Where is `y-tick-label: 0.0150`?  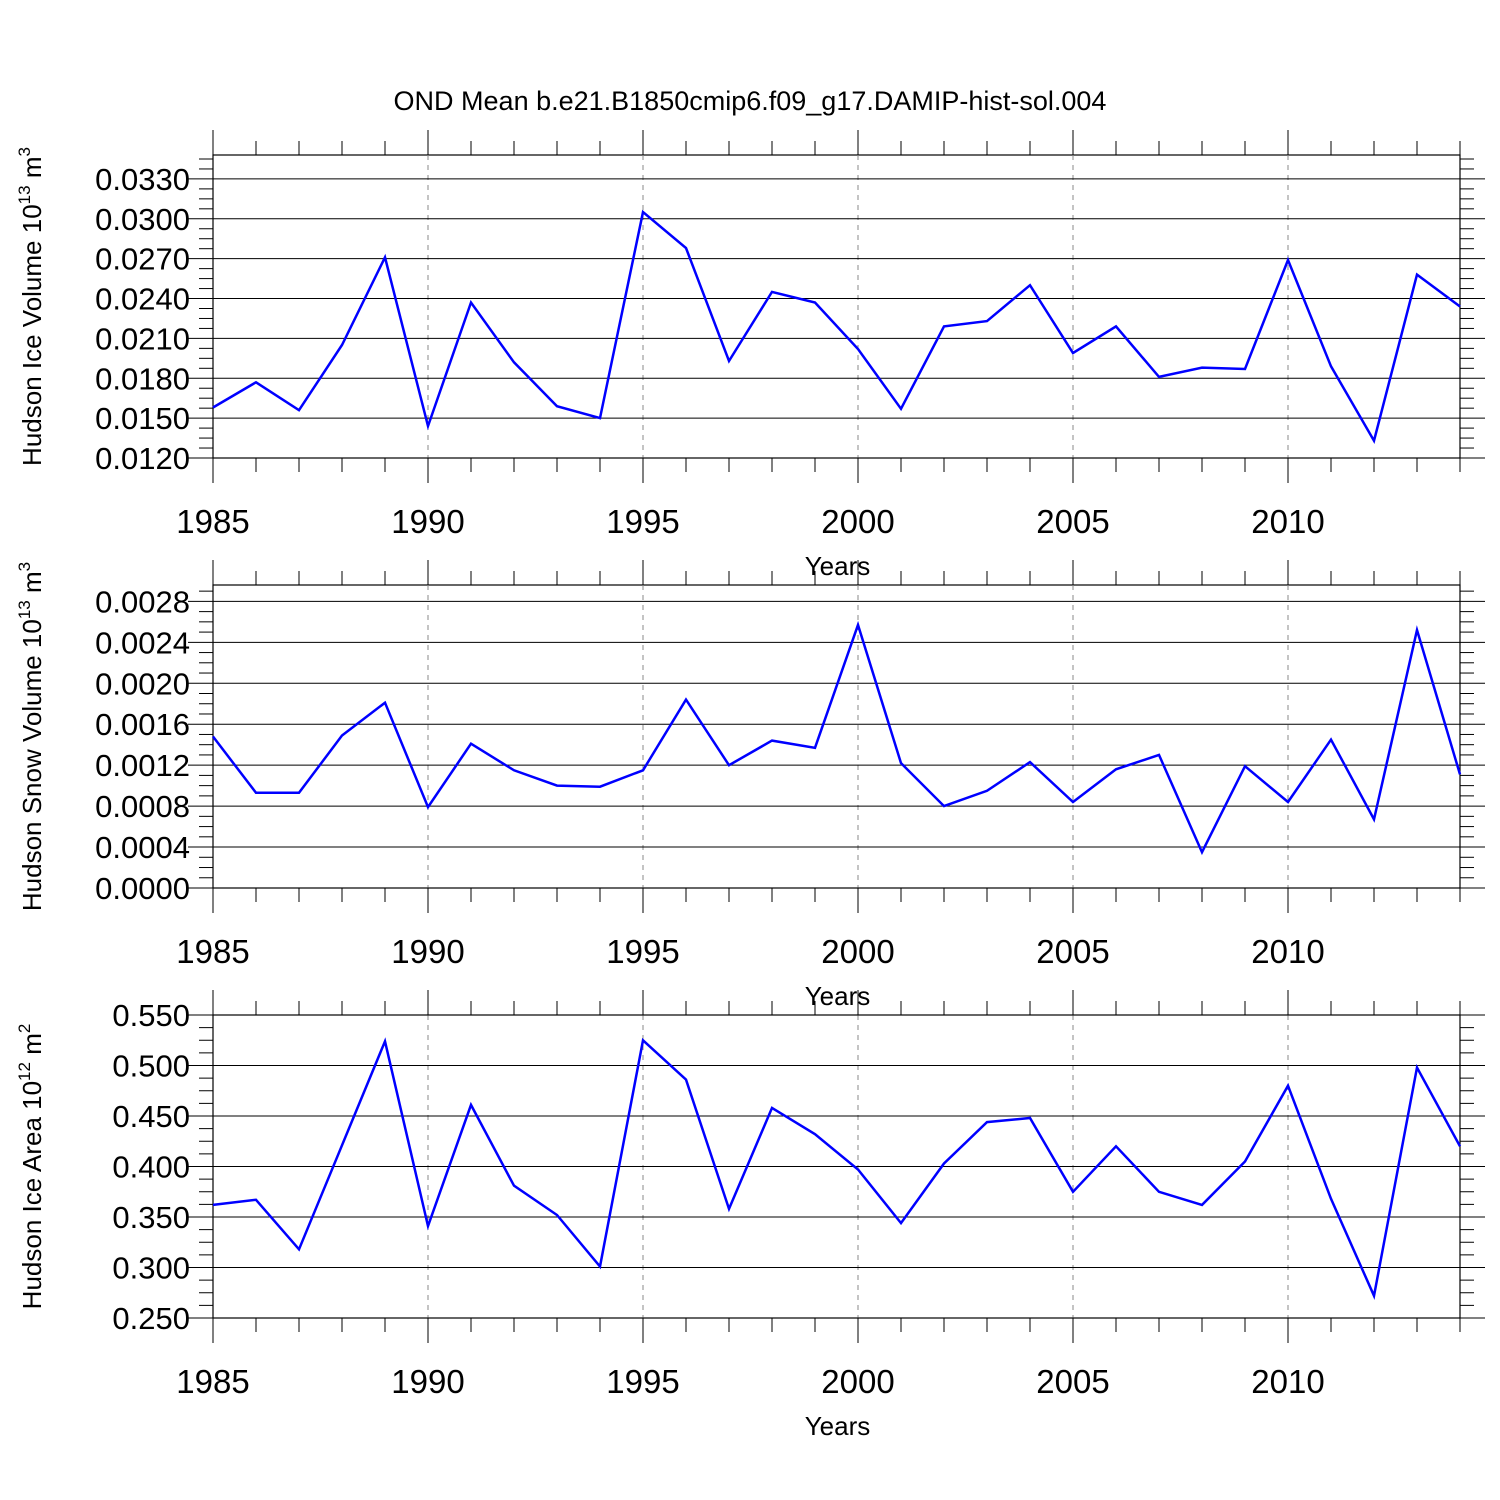
y-tick-label: 0.0150 is located at coordinates (142, 418).